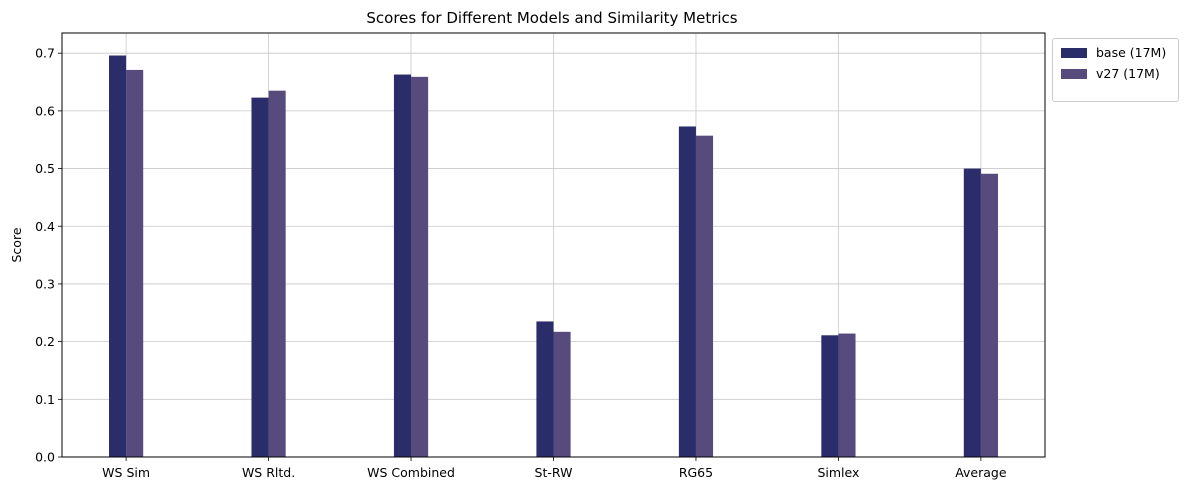 Image resolution: width=1190 pixels, height=490 pixels. What do you see at coordinates (1074, 73) in the screenshot?
I see `legend-swatch-v27` at bounding box center [1074, 73].